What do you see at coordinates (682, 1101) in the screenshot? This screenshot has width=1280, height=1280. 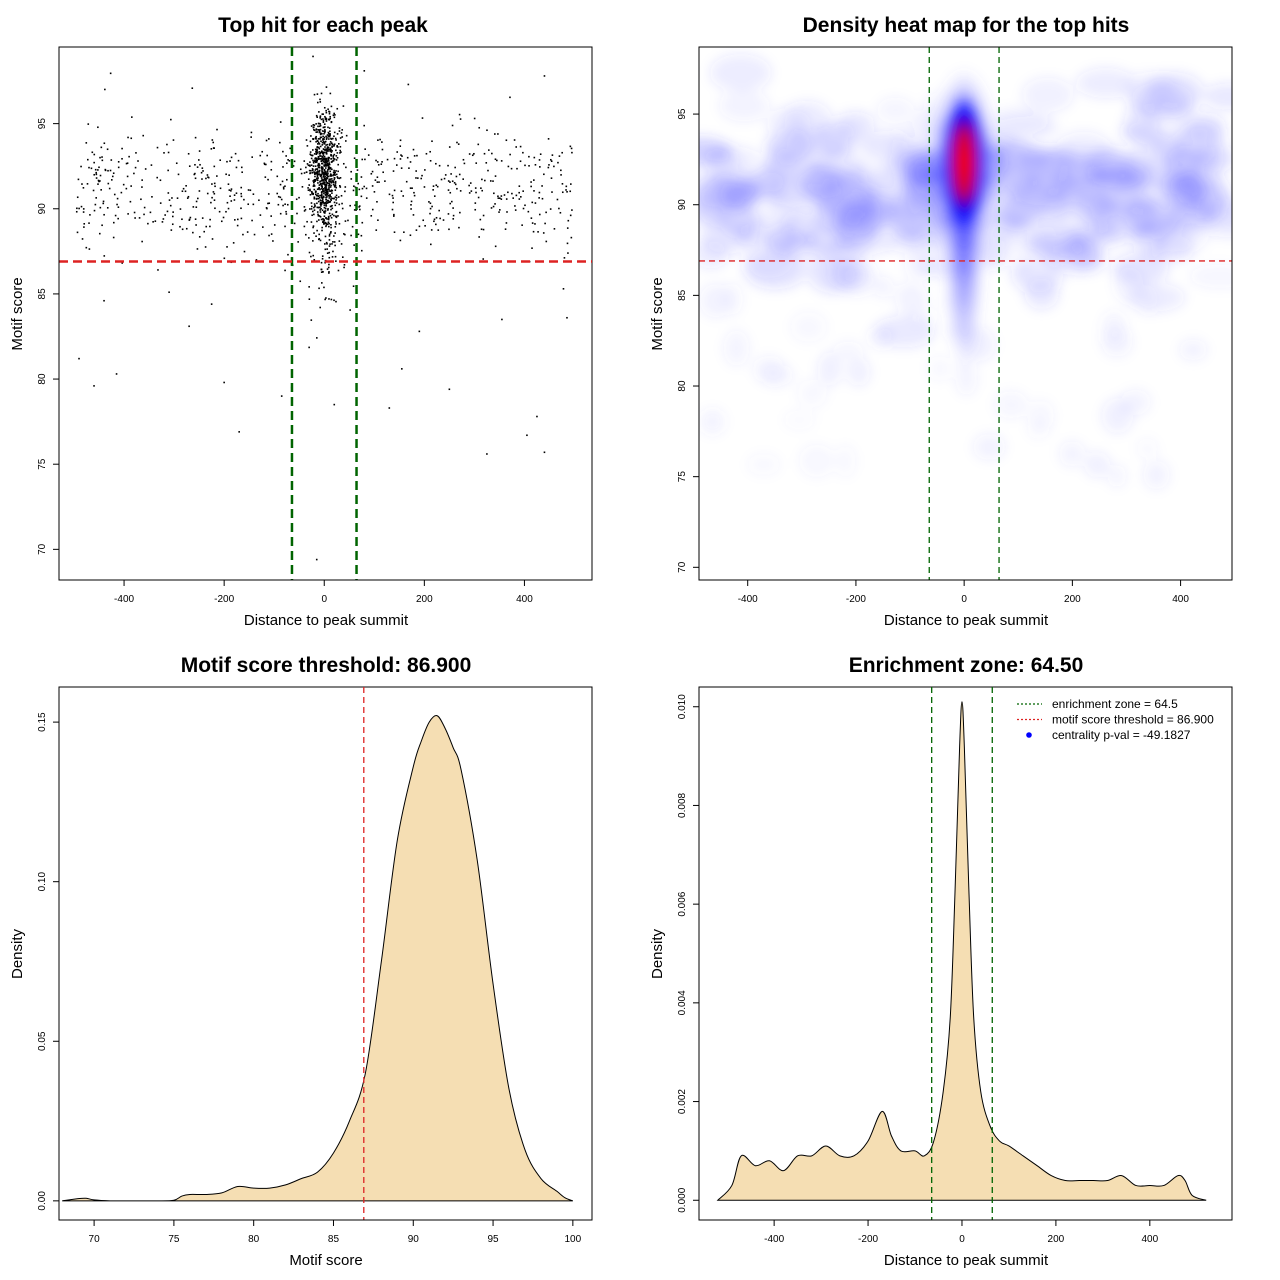 I see `distance-density-y-tick-label: 0.002` at bounding box center [682, 1101].